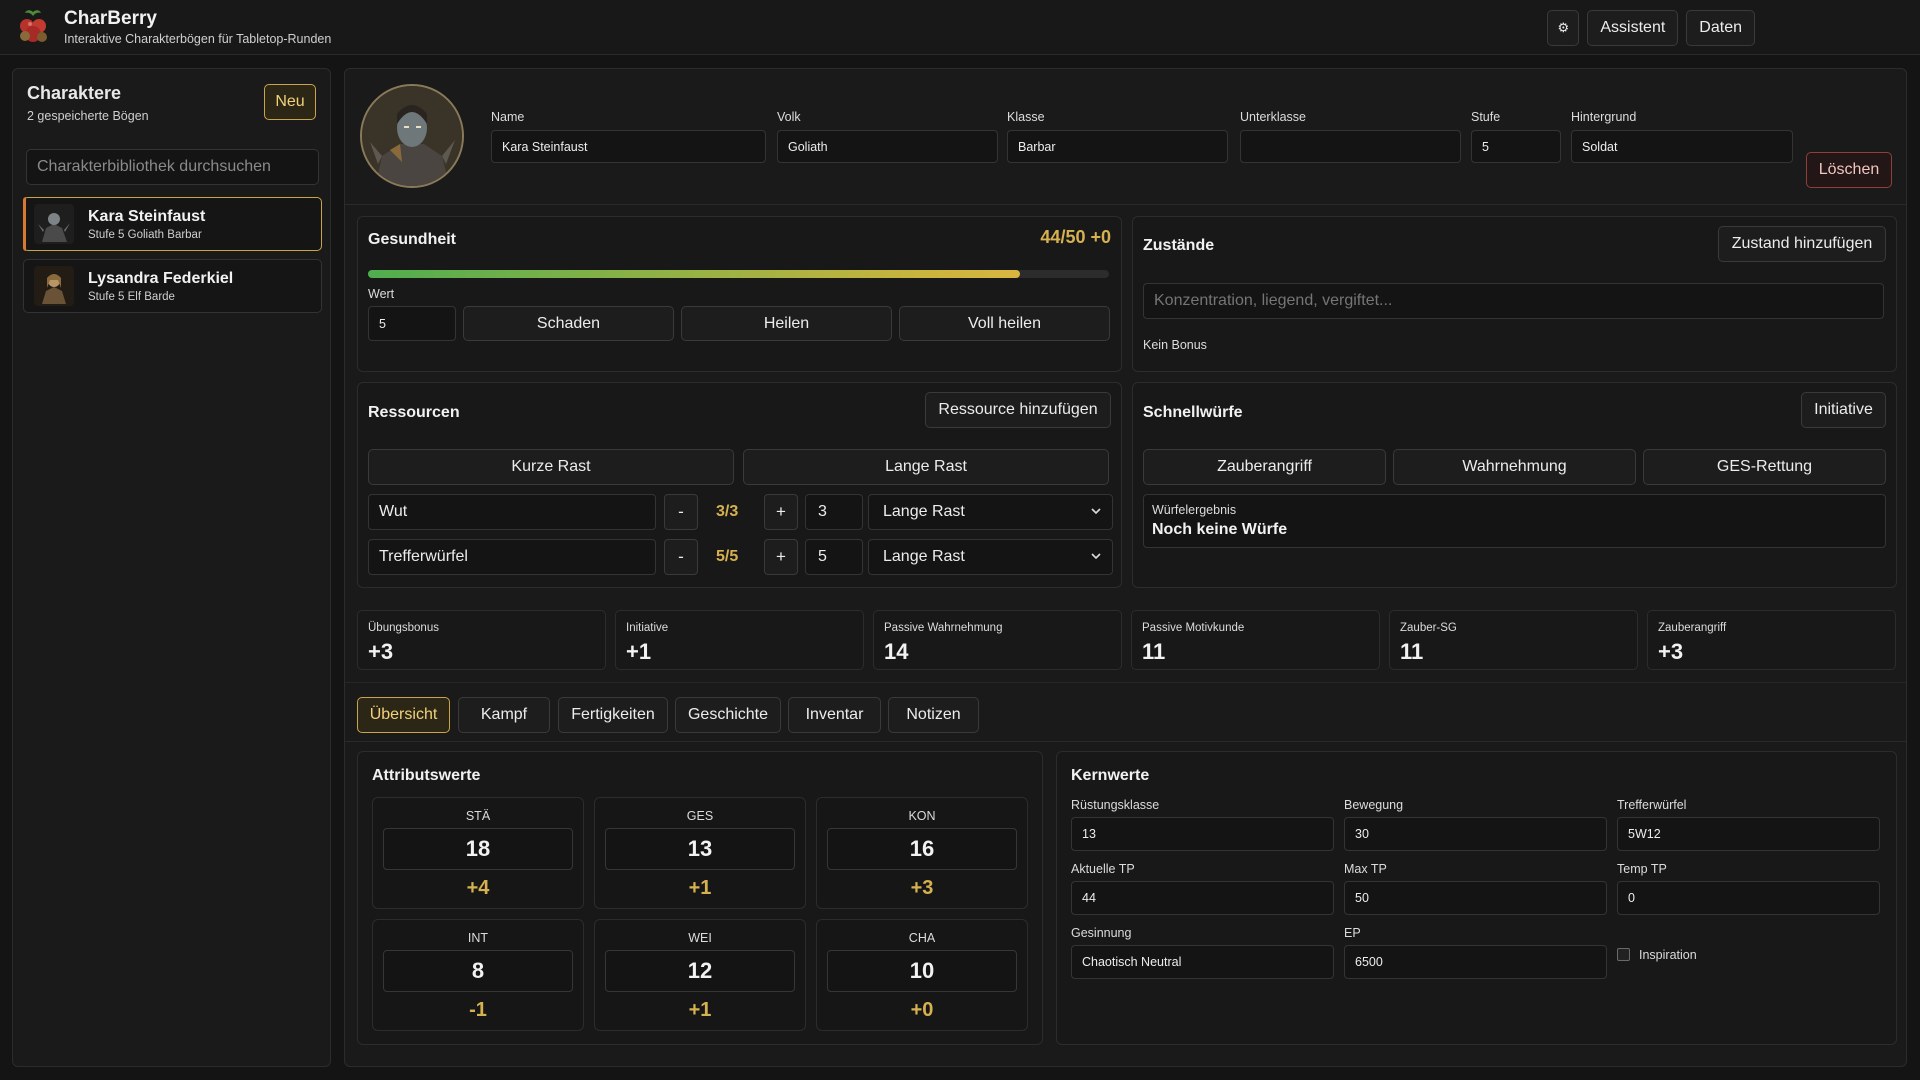 The height and width of the screenshot is (1080, 1920). Describe the element at coordinates (922, 971) in the screenshot. I see `attribute-score-input: 10` at that location.